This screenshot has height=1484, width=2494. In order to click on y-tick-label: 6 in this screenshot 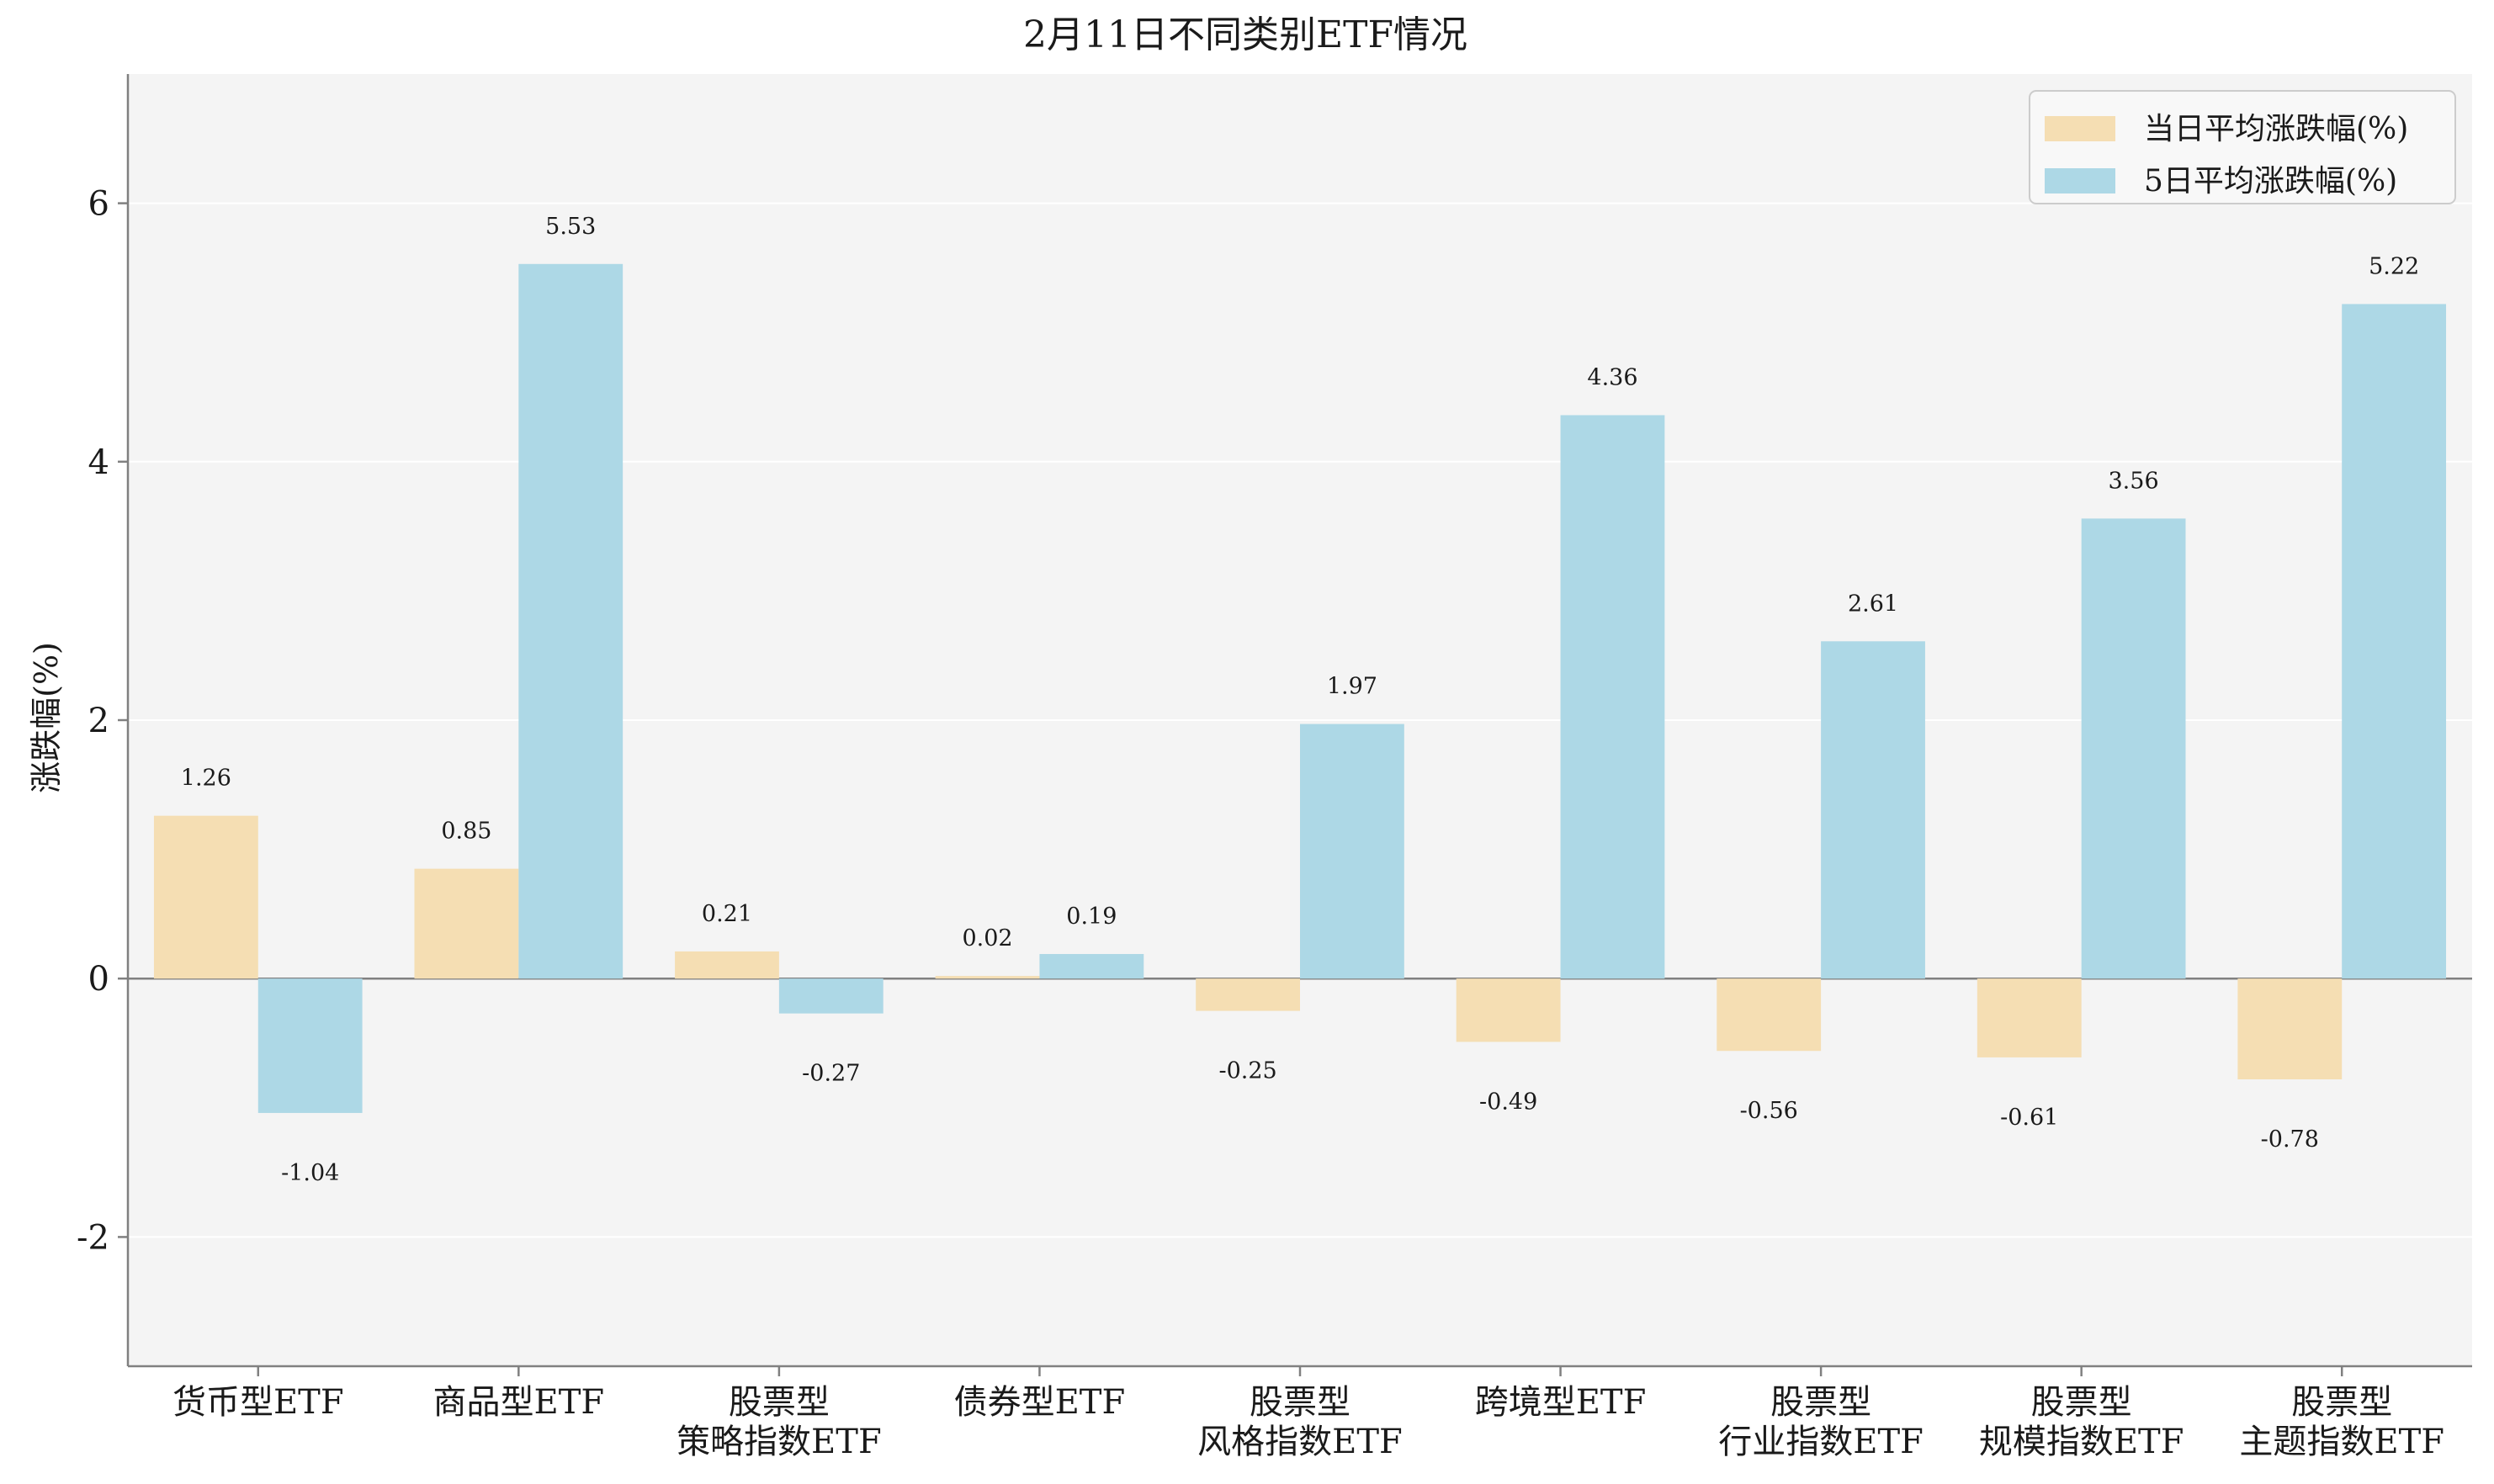, I will do `click(99, 204)`.